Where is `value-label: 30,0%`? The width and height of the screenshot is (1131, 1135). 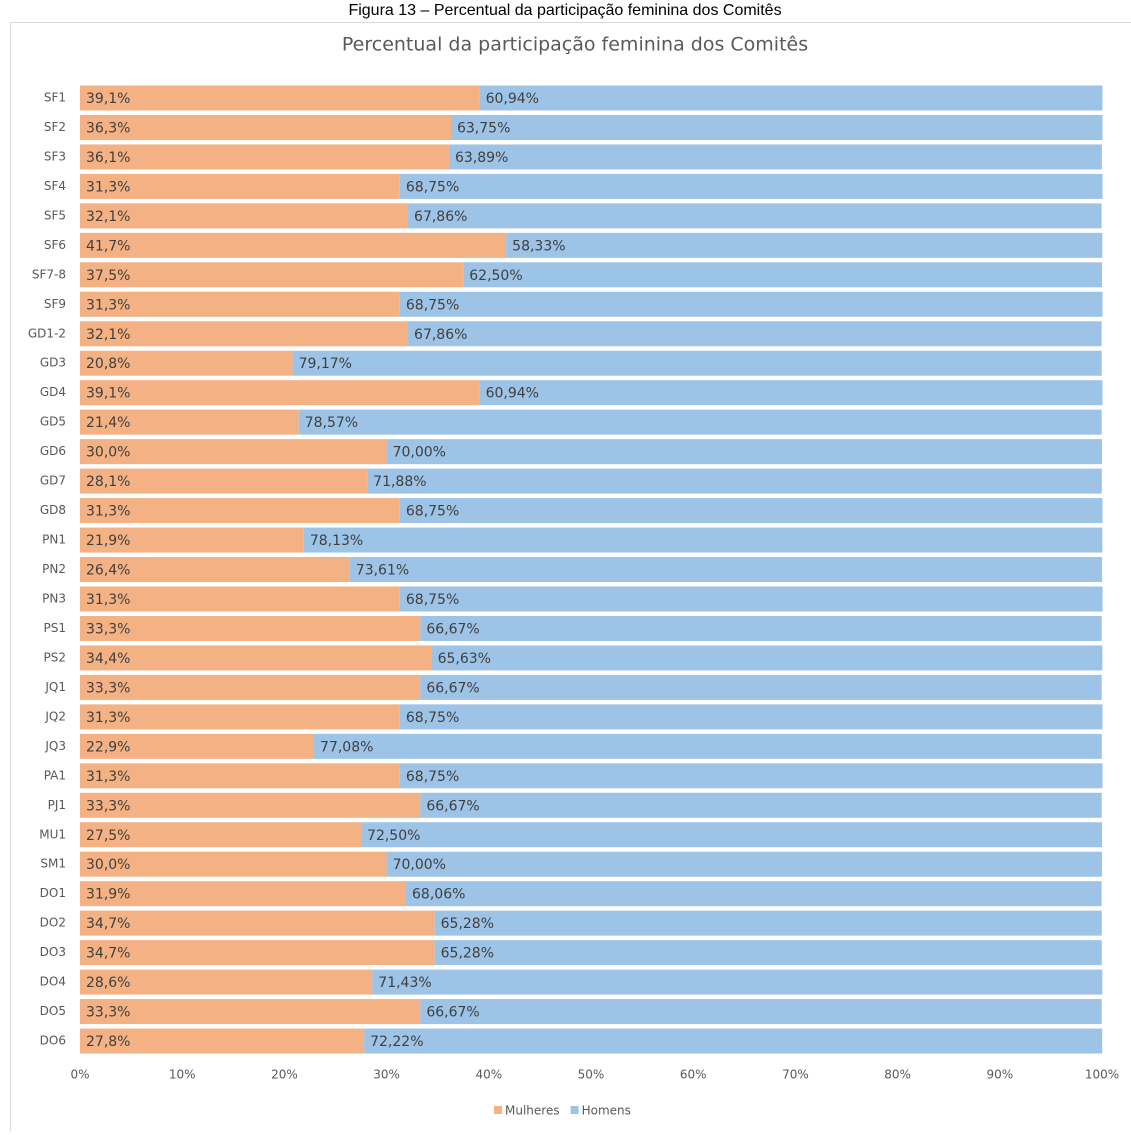 value-label: 30,0% is located at coordinates (108, 453).